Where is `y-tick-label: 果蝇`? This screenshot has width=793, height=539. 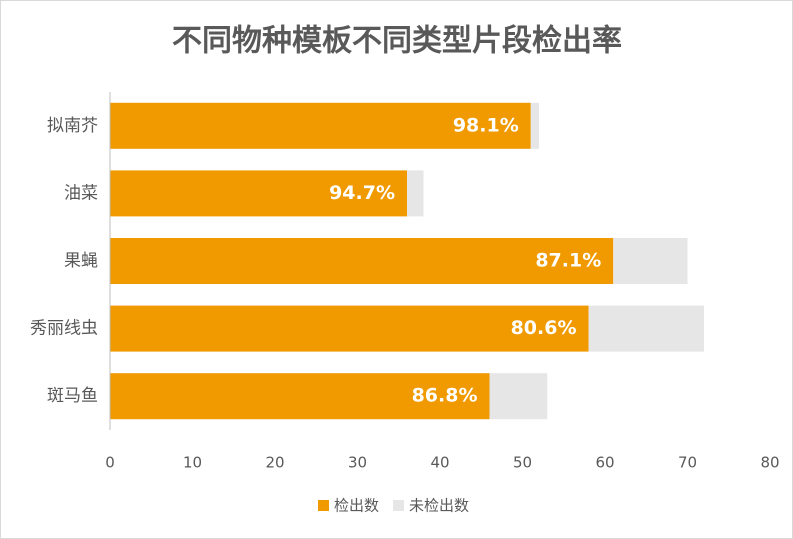
y-tick-label: 果蝇 is located at coordinates (81, 261).